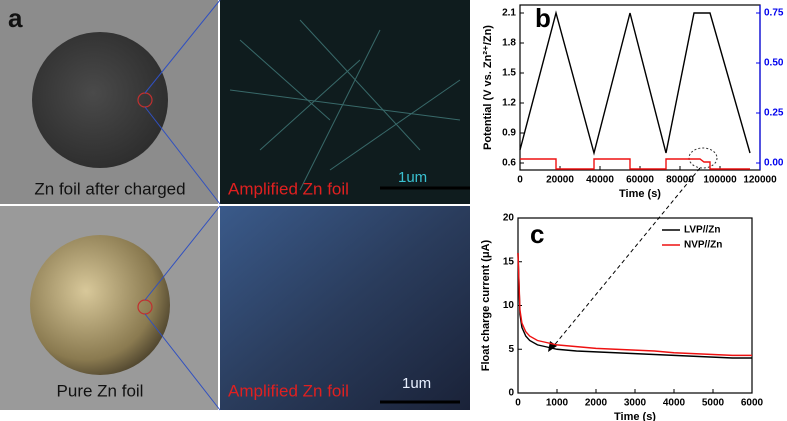 The height and width of the screenshot is (421, 787). What do you see at coordinates (509, 305) in the screenshot?
I see `y-tick-label: 10` at bounding box center [509, 305].